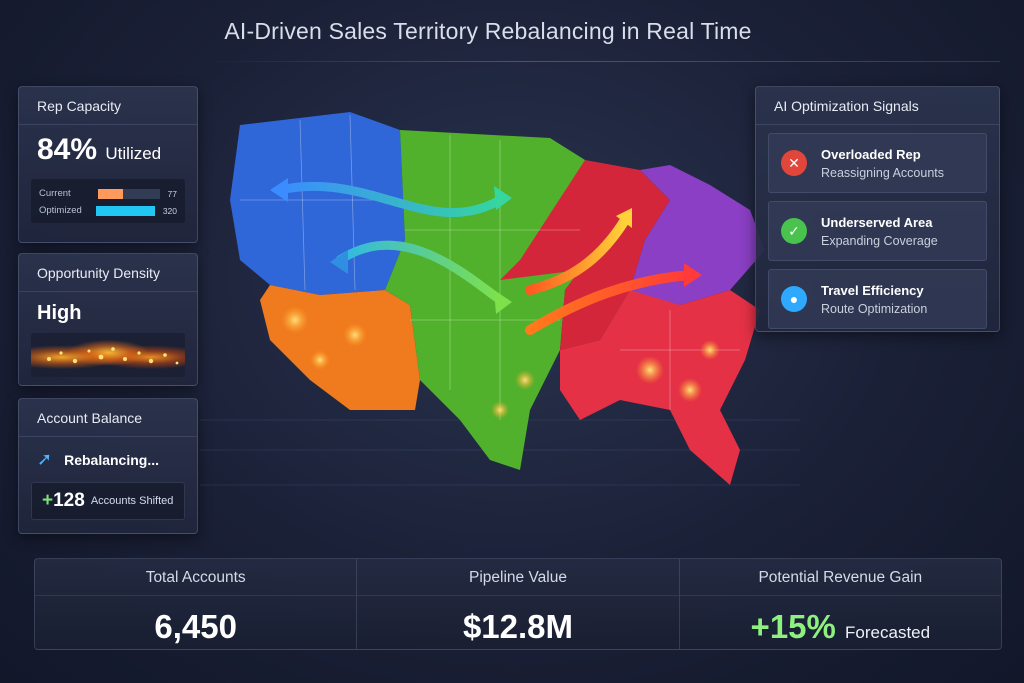  What do you see at coordinates (600, 61) in the screenshot?
I see `title-divider` at bounding box center [600, 61].